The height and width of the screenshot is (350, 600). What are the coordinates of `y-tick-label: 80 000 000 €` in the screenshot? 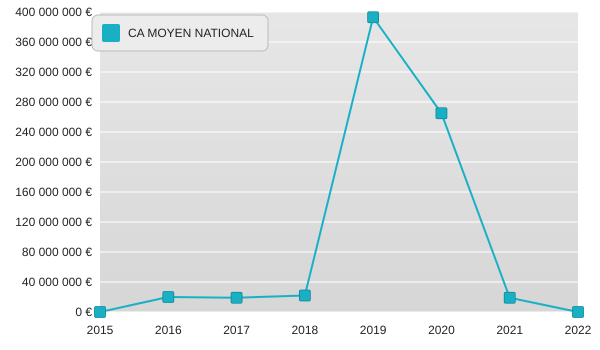 It's located at (57, 252).